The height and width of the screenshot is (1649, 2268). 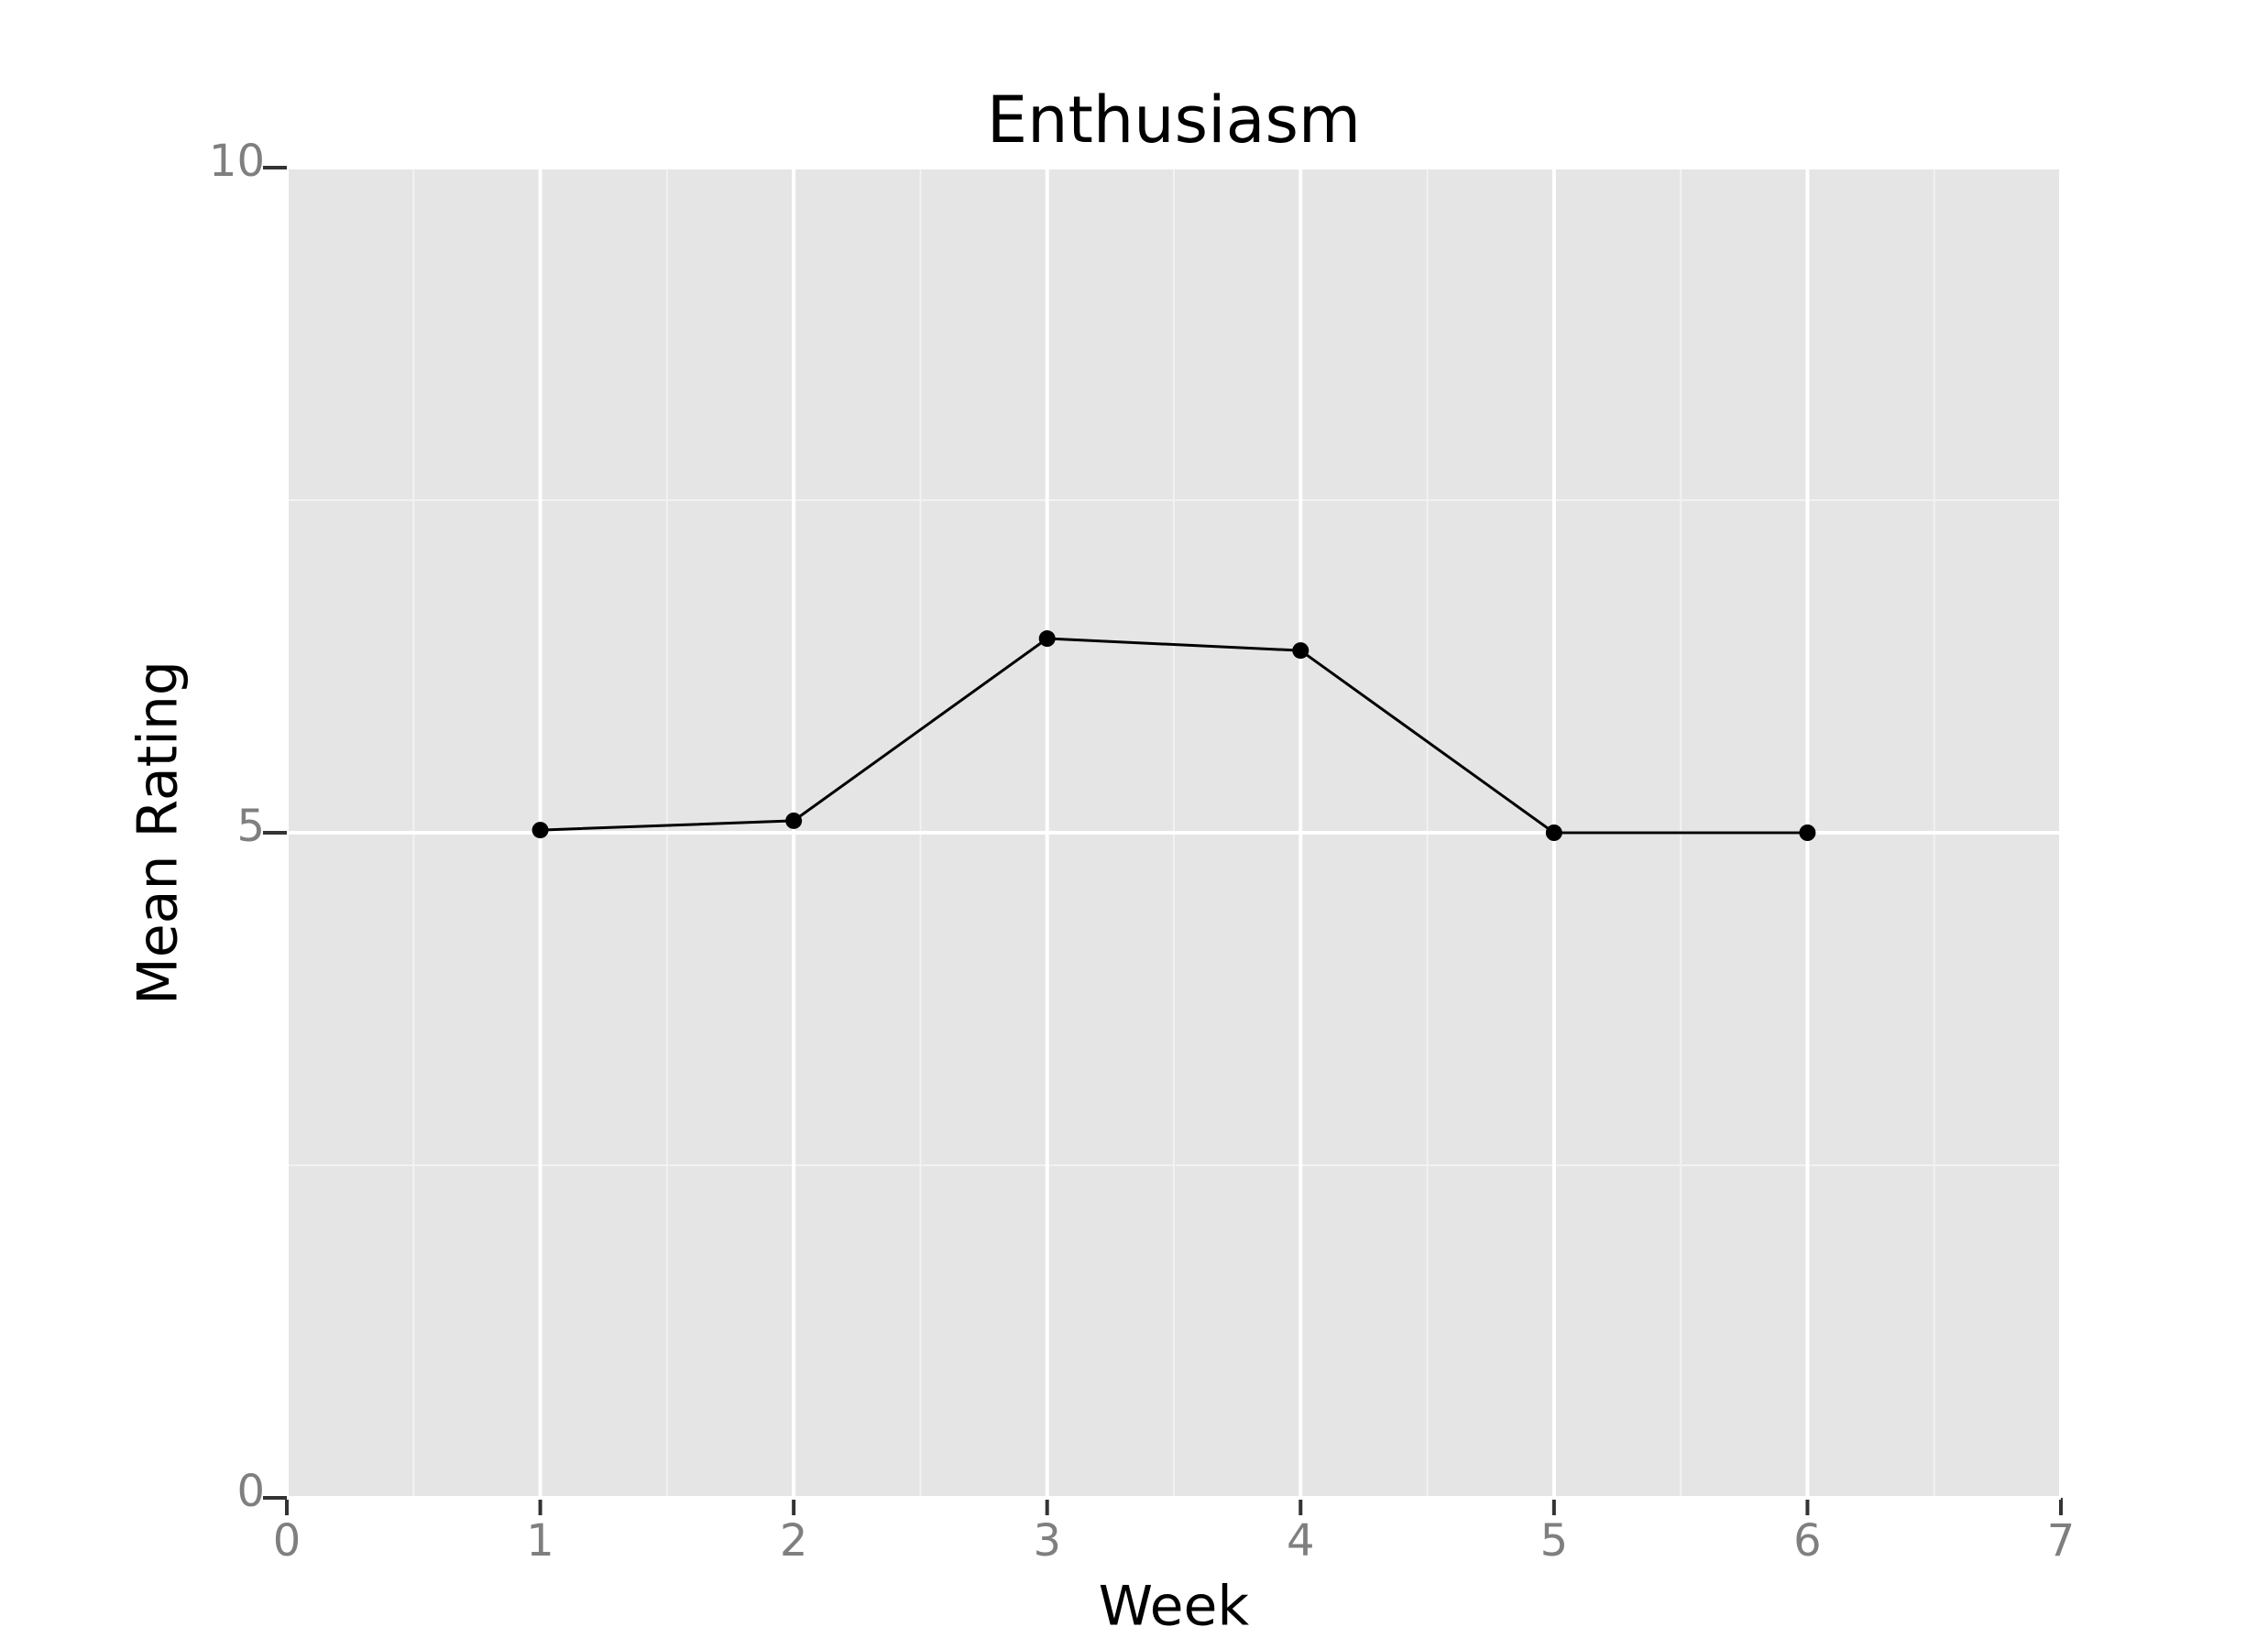 I want to click on chart-title: Enthusiasm, so click(x=1174, y=120).